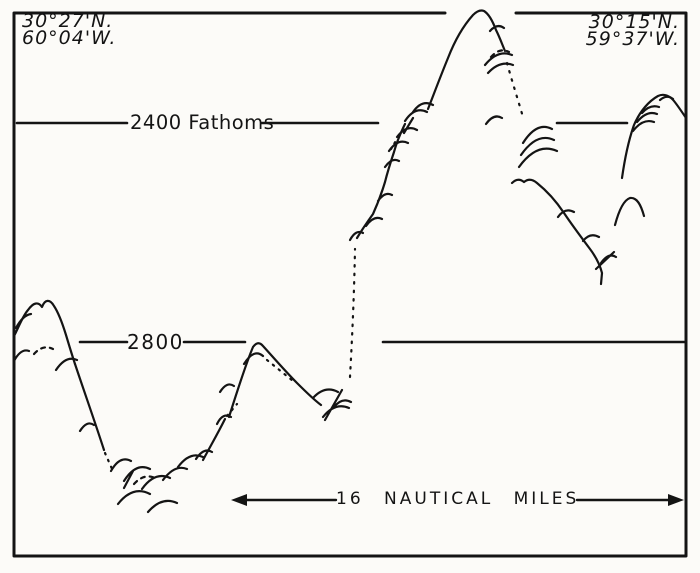 The image size is (700, 573). What do you see at coordinates (676, 500) in the screenshot?
I see `scale-arrow-right-head` at bounding box center [676, 500].